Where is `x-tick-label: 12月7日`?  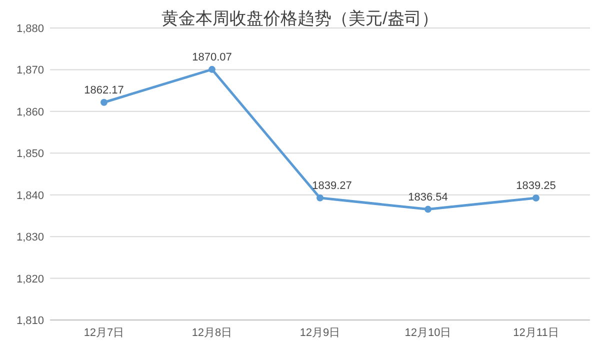
x-tick-label: 12月7日 is located at coordinates (104, 333).